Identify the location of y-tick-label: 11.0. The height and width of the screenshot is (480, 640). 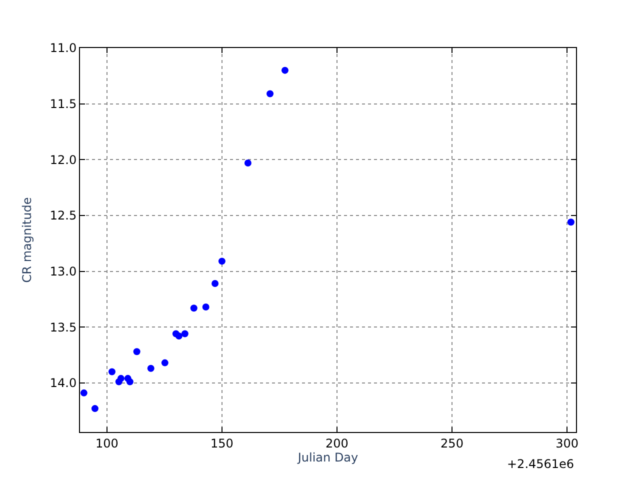
(63, 48).